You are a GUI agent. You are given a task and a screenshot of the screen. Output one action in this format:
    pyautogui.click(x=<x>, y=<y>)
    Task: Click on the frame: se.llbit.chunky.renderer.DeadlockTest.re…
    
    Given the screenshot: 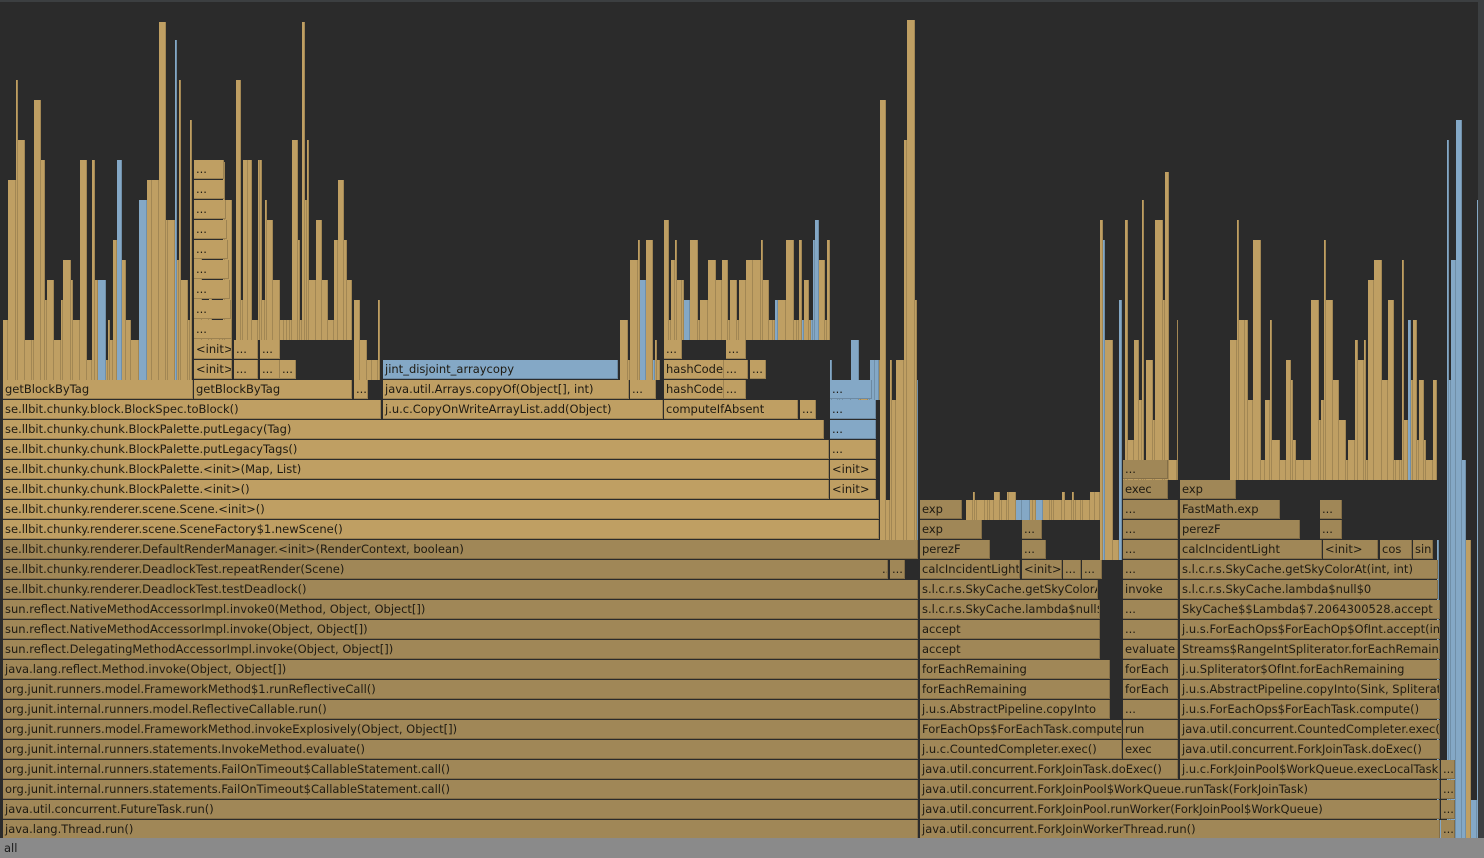 What is the action you would take?
    pyautogui.click(x=445, y=569)
    